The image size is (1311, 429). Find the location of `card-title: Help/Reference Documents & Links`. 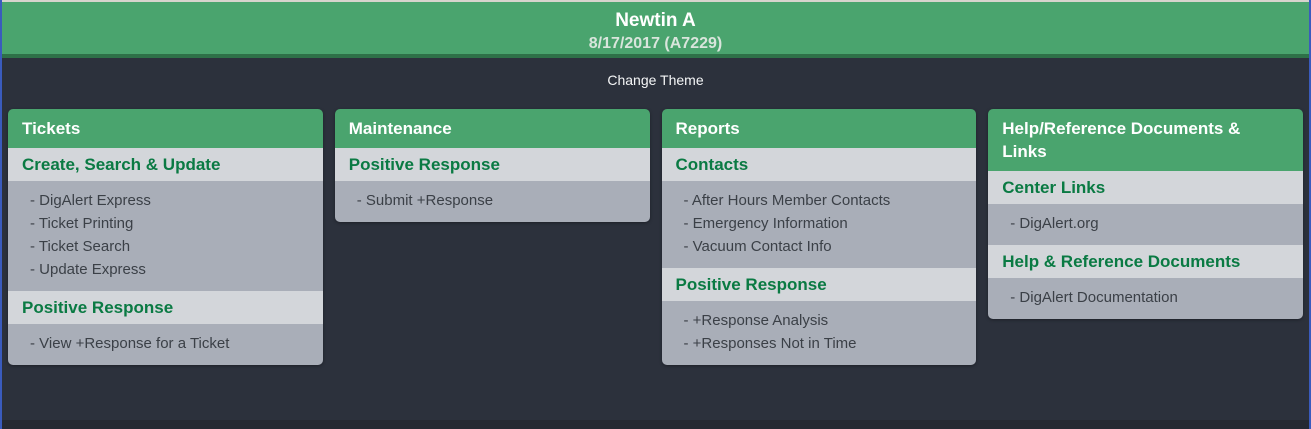

card-title: Help/Reference Documents & Links is located at coordinates (1145, 140).